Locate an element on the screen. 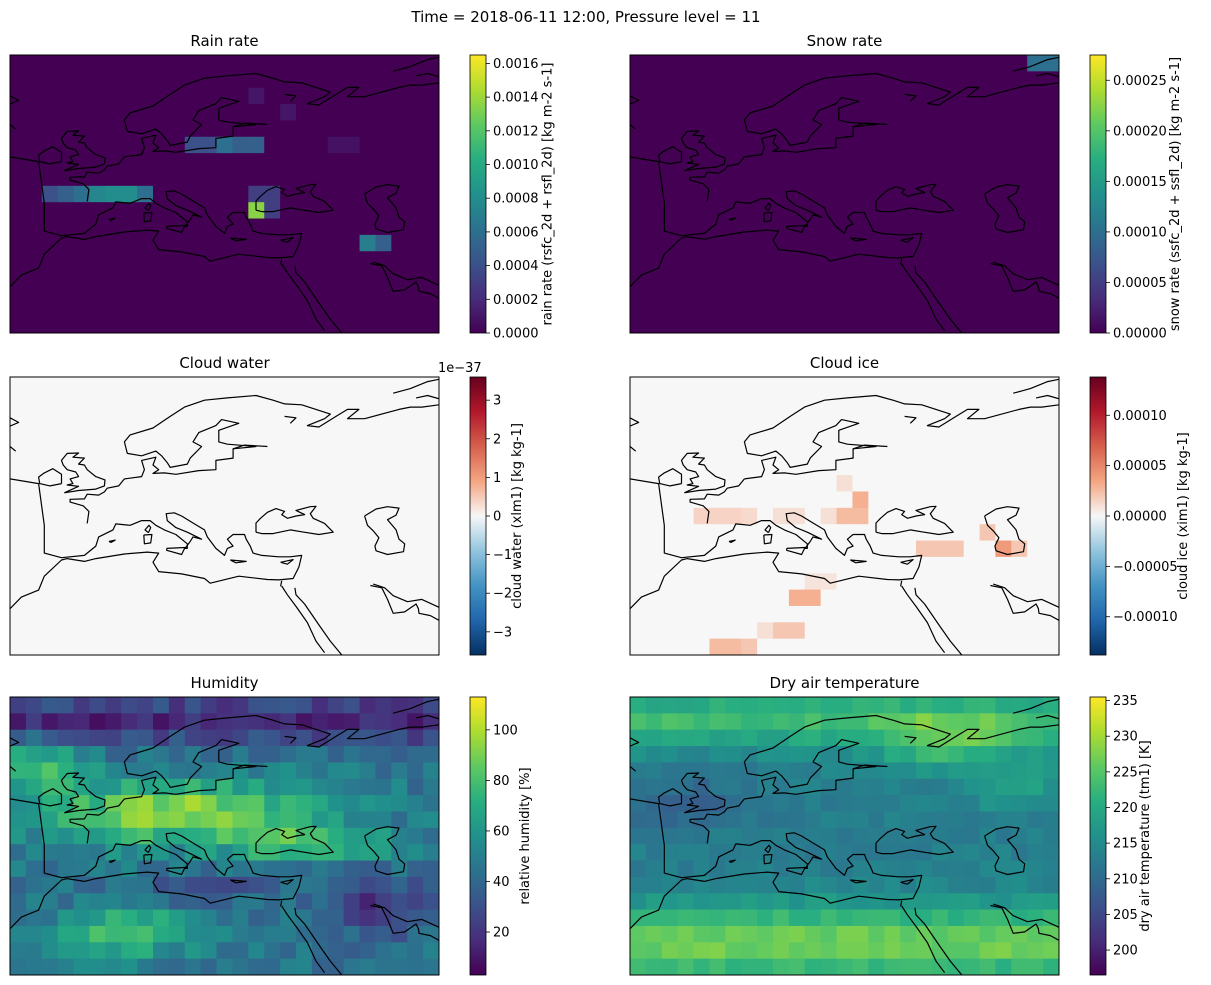 The image size is (1211, 985). colorbar-tick-label: 0.00020 is located at coordinates (1140, 131).